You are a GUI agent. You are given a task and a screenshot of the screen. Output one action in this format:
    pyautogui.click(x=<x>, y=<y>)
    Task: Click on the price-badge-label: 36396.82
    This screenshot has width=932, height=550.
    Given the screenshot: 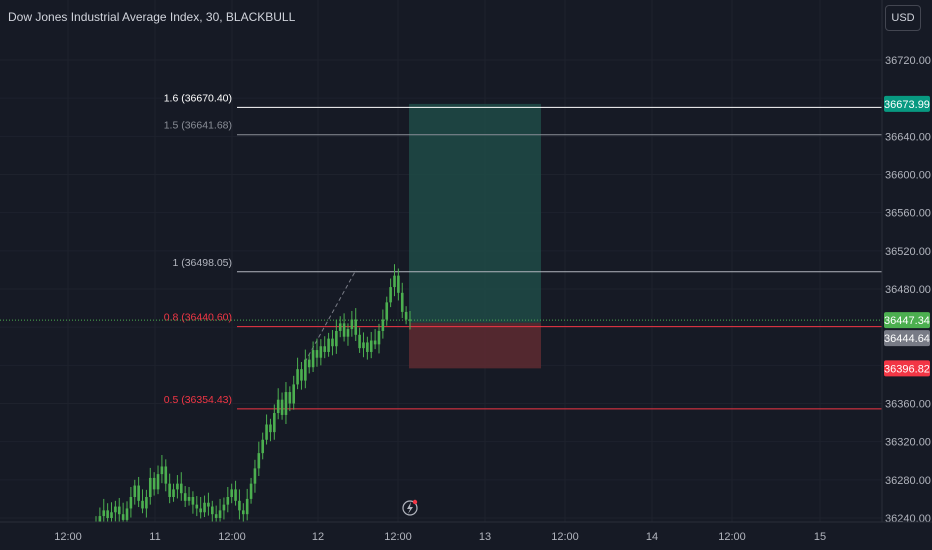 What is the action you would take?
    pyautogui.click(x=907, y=369)
    